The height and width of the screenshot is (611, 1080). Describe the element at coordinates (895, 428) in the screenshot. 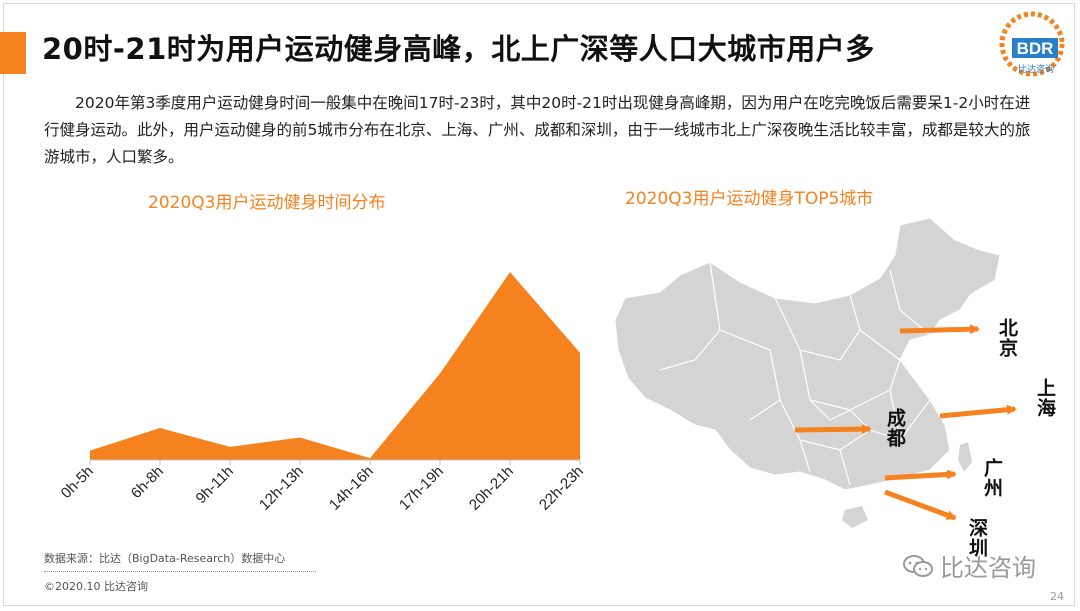

I see `city-label-chengdu: 成都` at that location.